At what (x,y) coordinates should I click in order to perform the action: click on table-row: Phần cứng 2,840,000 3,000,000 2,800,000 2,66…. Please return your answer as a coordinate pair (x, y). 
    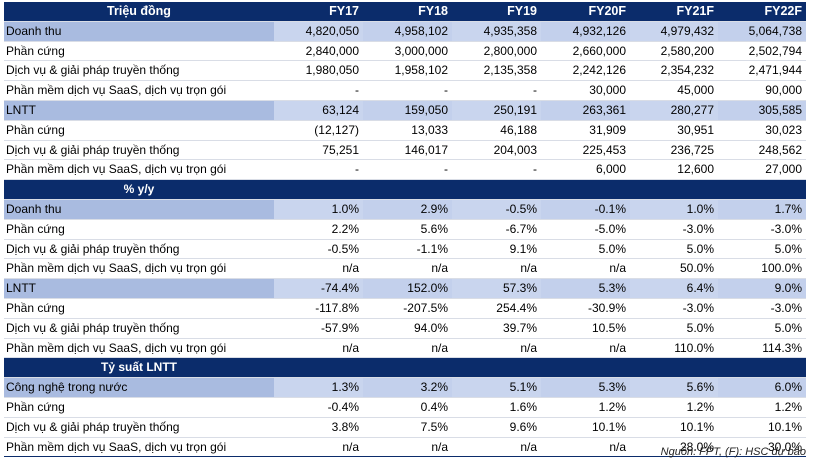
    Looking at the image, I should click on (405, 51).